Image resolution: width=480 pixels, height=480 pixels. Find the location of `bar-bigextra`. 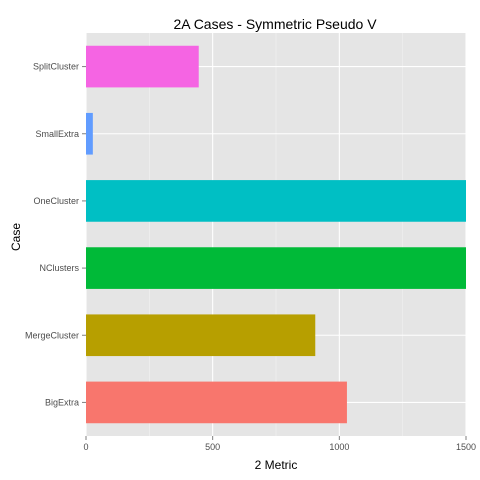

bar-bigextra is located at coordinates (216, 402).